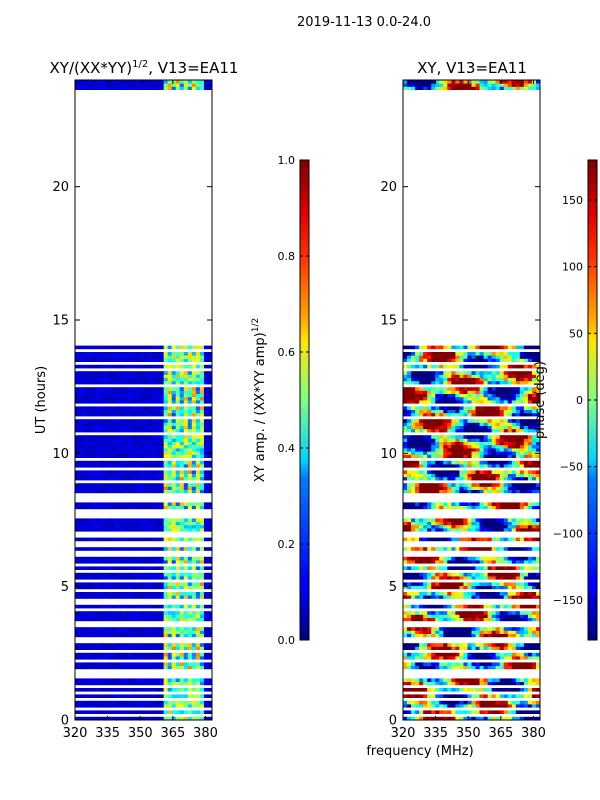 This screenshot has height=800, width=600. I want to click on figure-suptitle: 2019-11-13 0.0-24.0, so click(364, 22).